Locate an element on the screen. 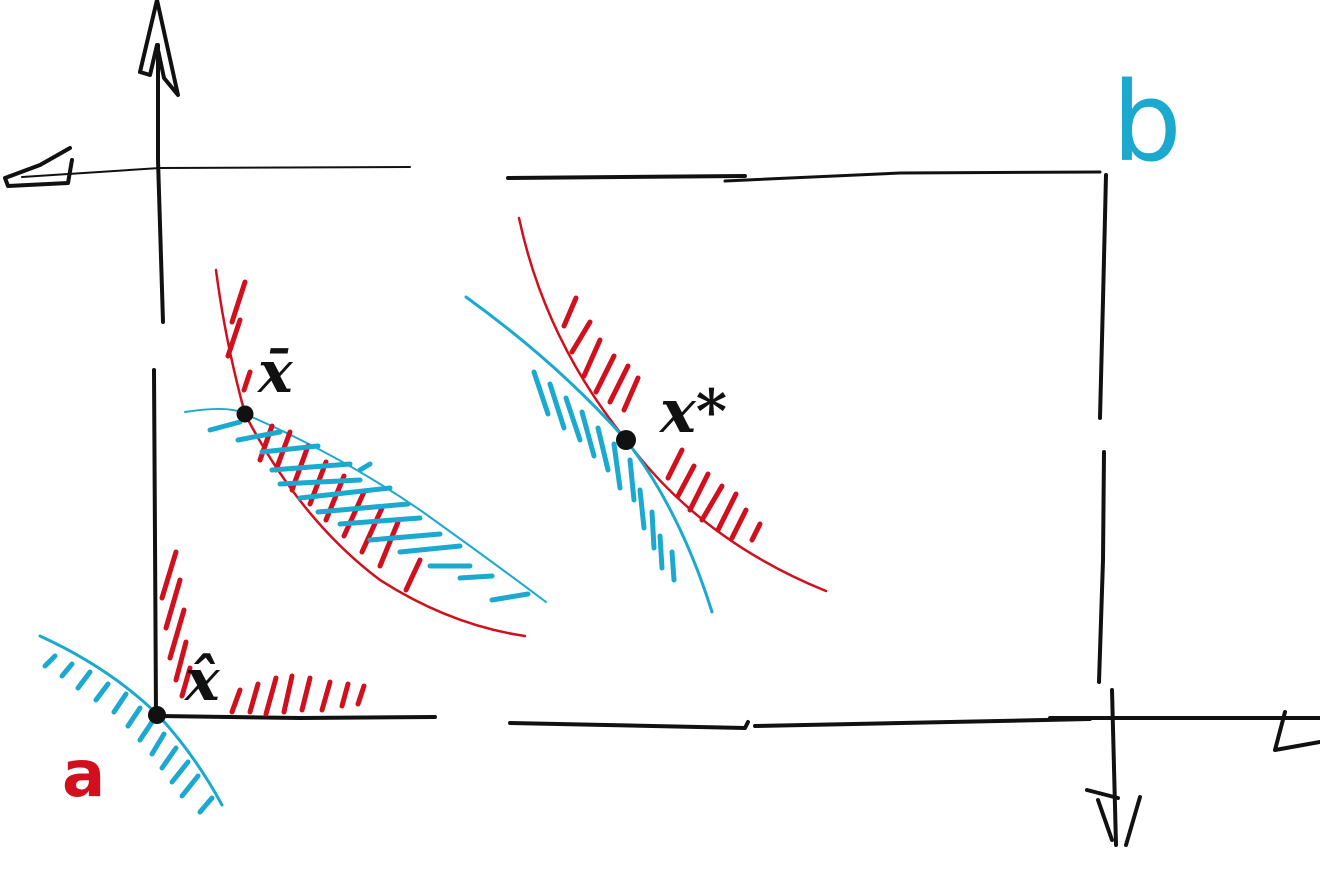  up-arrow-head is located at coordinates (159, 48).